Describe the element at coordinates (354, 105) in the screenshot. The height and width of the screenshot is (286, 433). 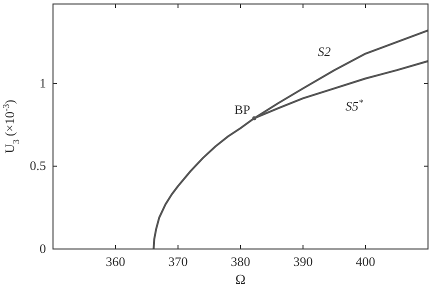
I see `series-label: S5$^{*}$` at that location.